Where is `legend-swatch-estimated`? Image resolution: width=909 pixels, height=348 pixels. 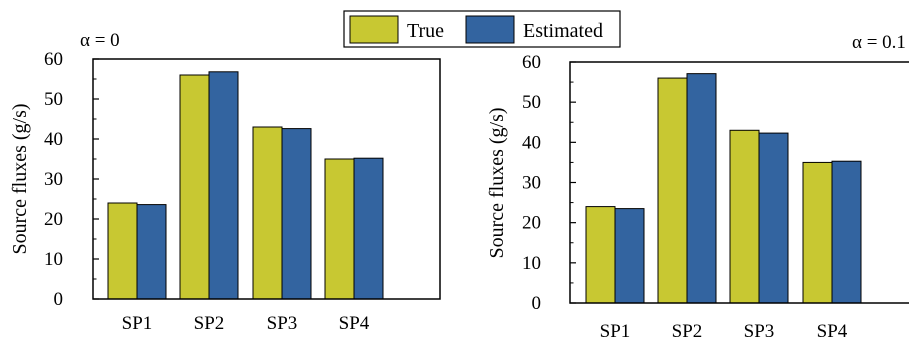
legend-swatch-estimated is located at coordinates (490, 29).